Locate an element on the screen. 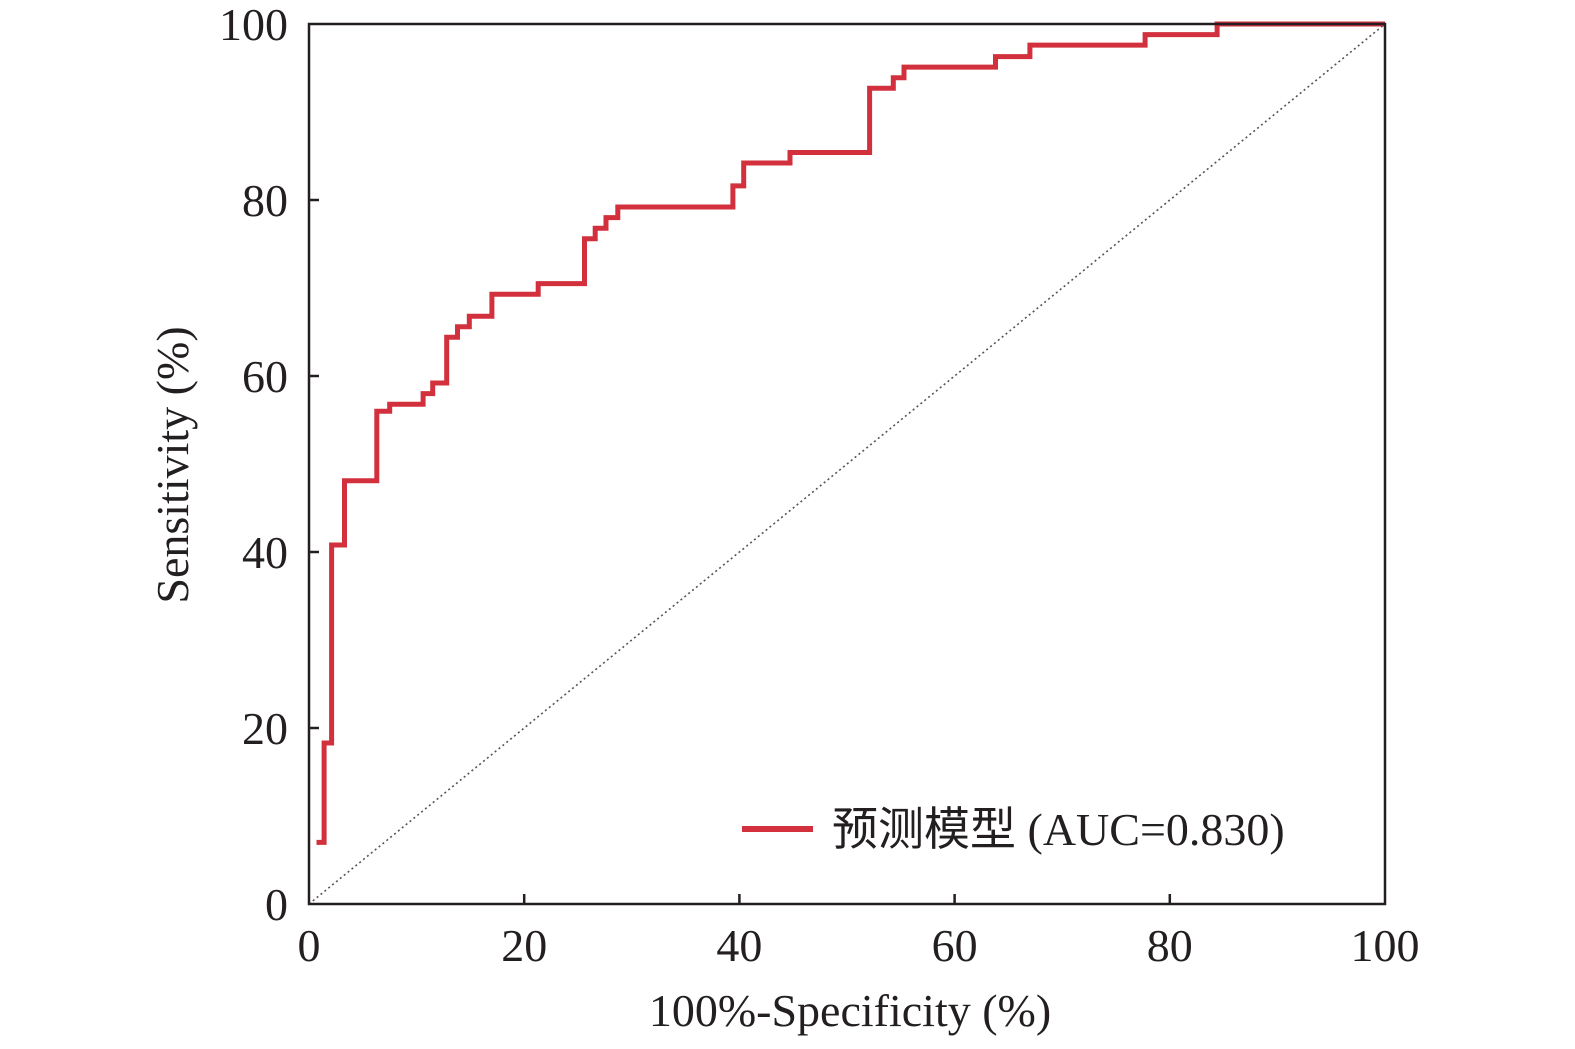  x-tick-label: 20 is located at coordinates (524, 945).